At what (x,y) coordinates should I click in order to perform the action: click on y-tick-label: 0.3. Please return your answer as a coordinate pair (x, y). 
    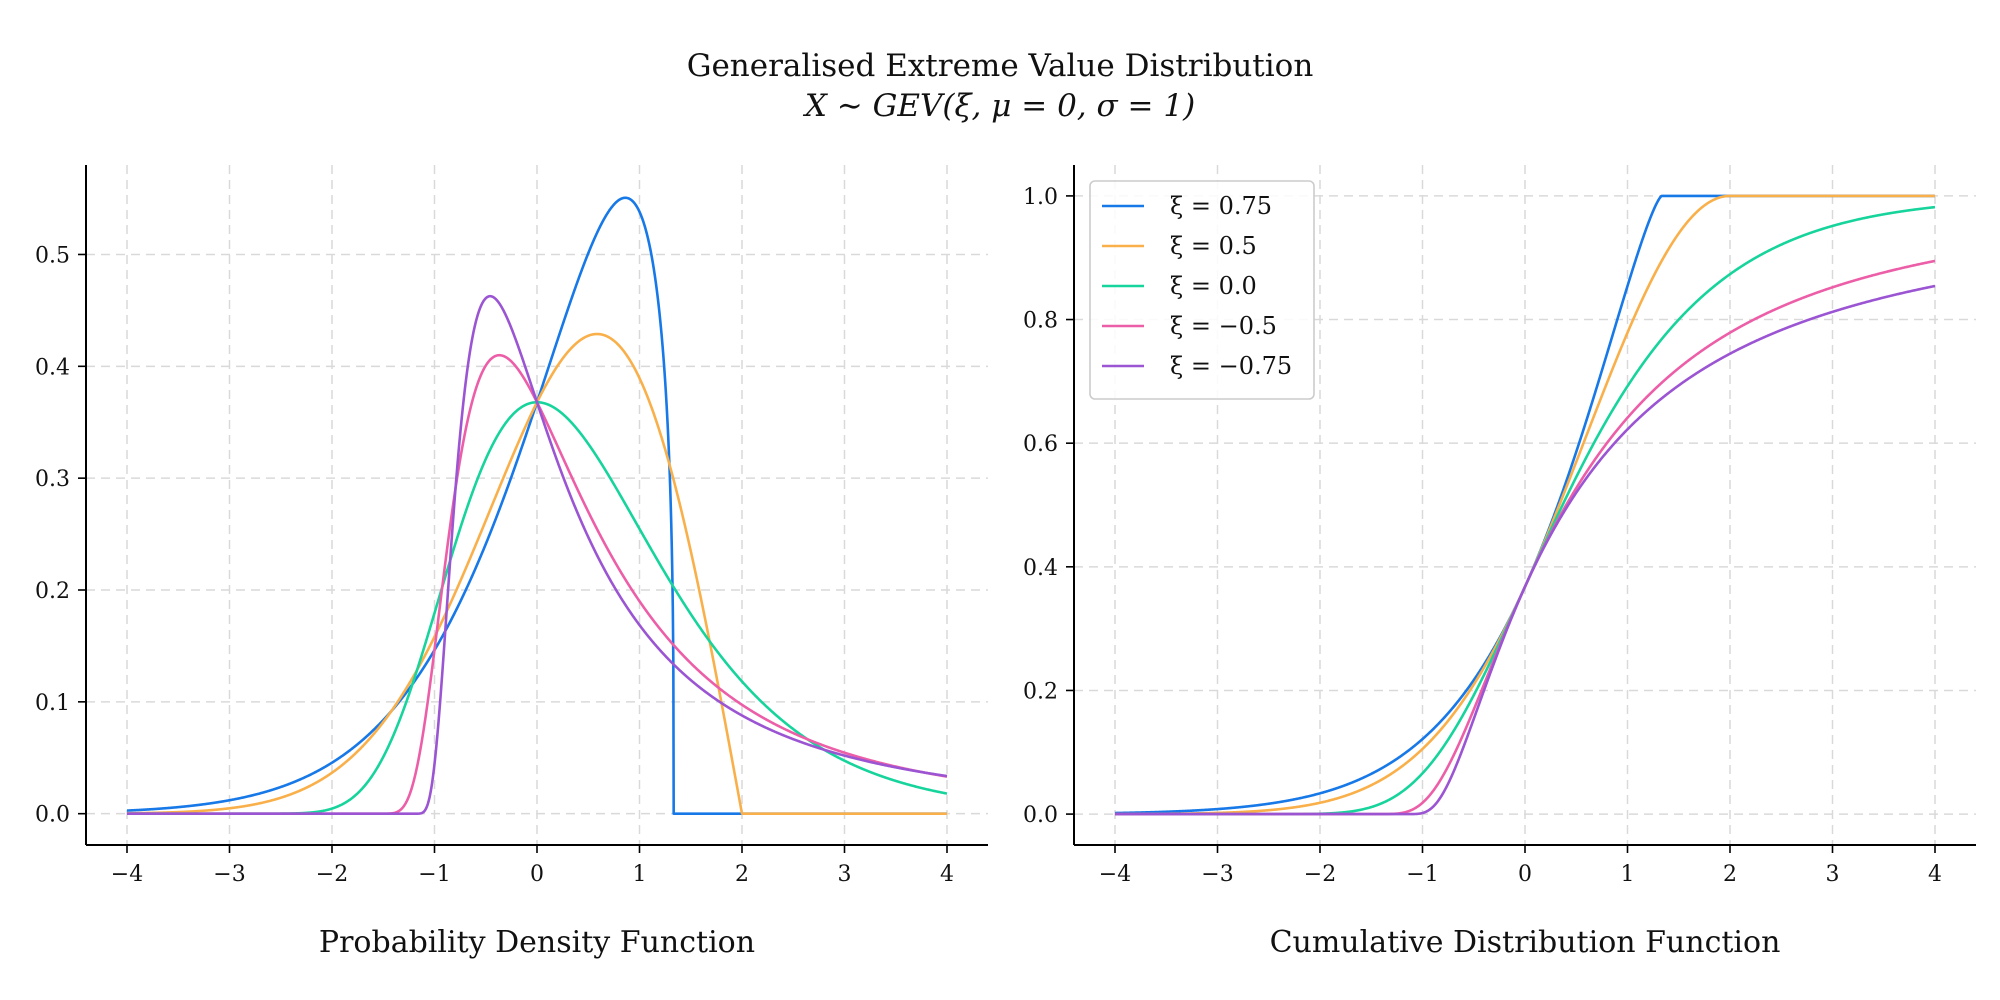
    Looking at the image, I should click on (52, 479).